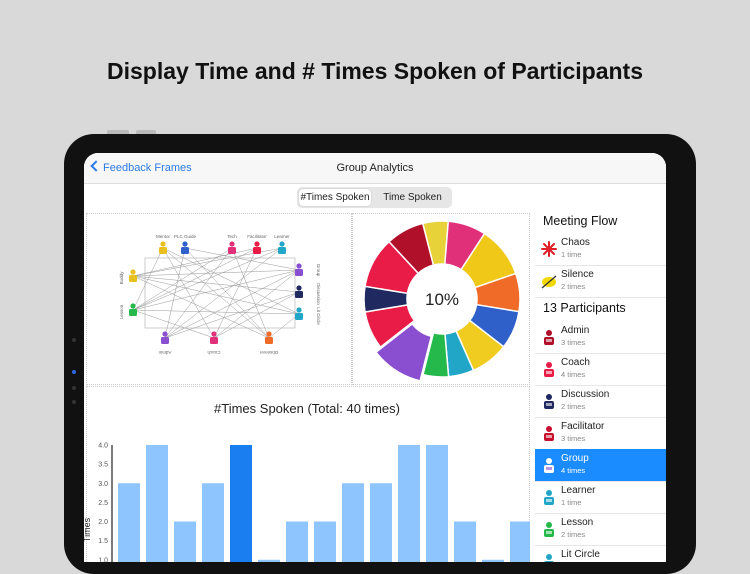 This screenshot has width=750, height=574. I want to click on network-label: Buddy, so click(121, 278).